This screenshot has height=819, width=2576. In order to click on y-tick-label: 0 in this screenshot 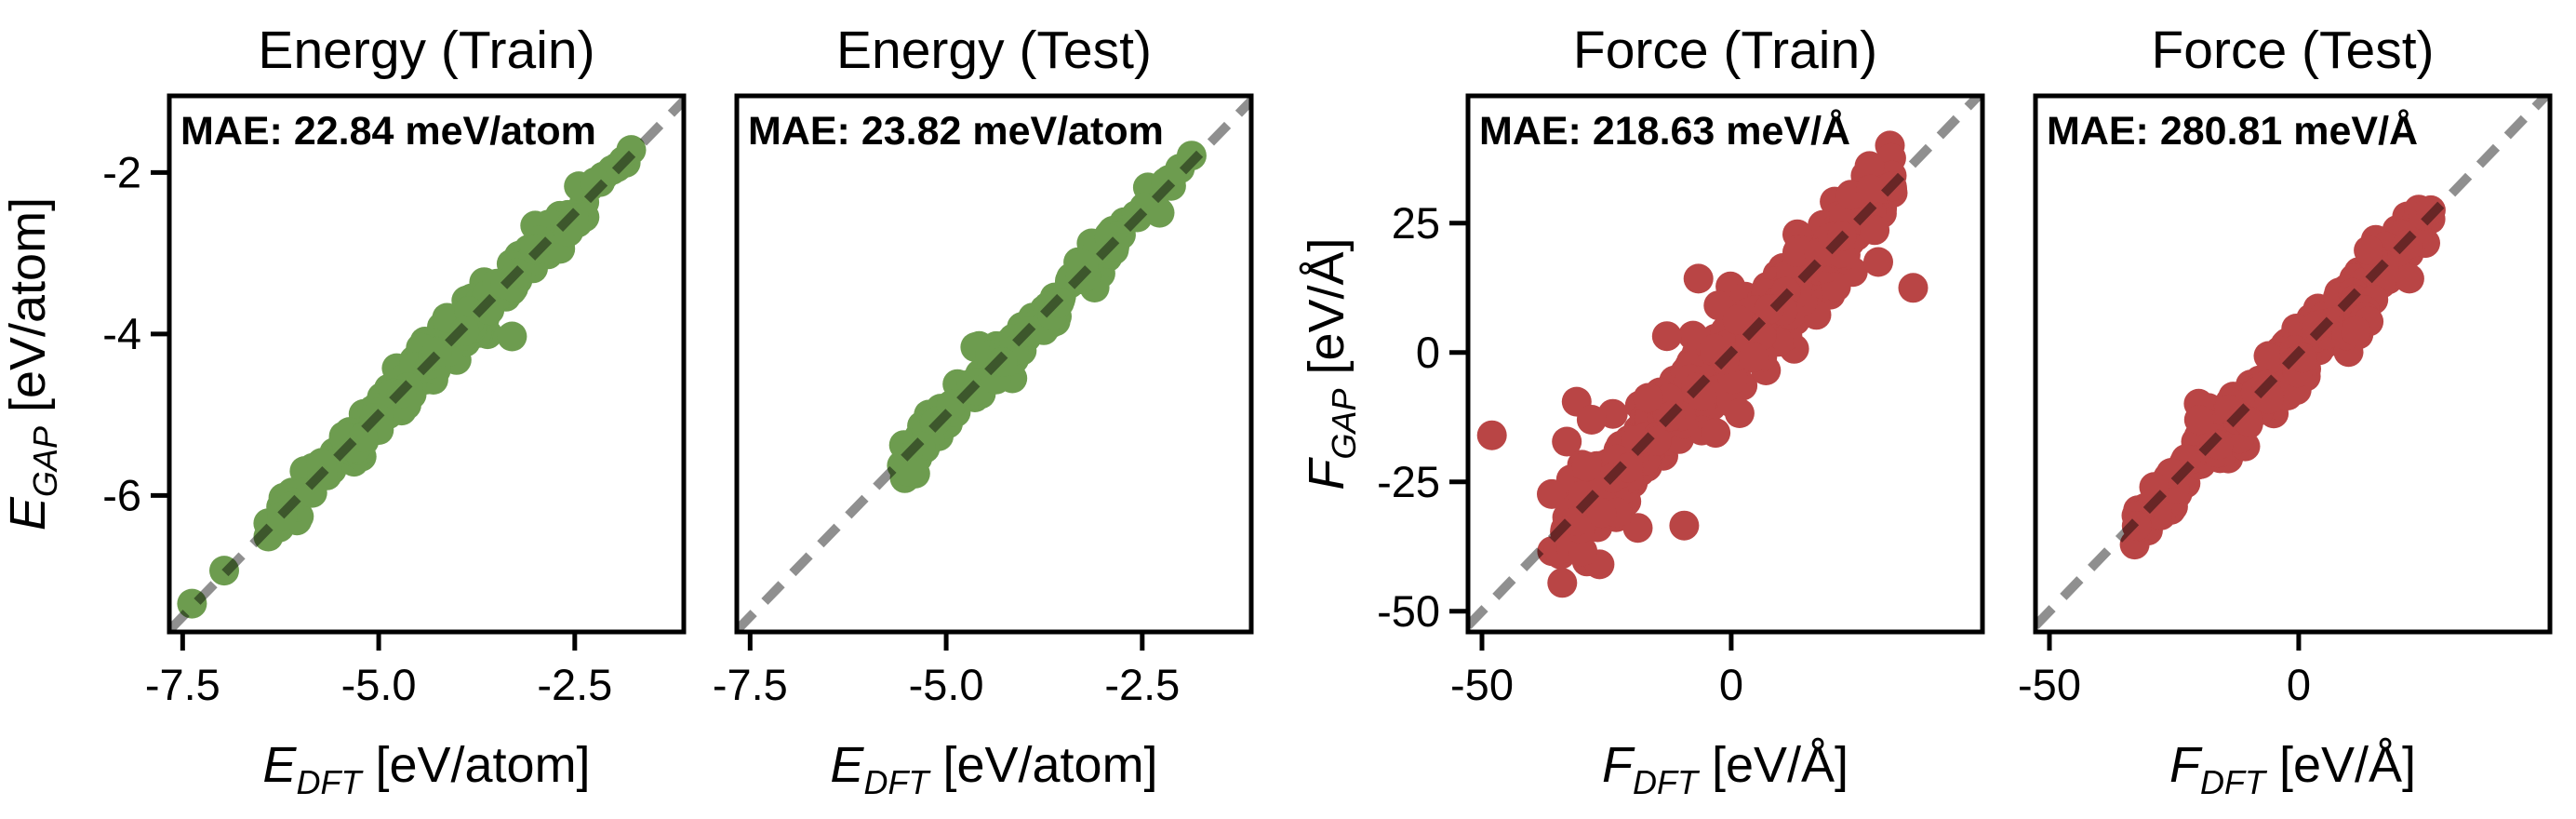, I will do `click(1428, 352)`.